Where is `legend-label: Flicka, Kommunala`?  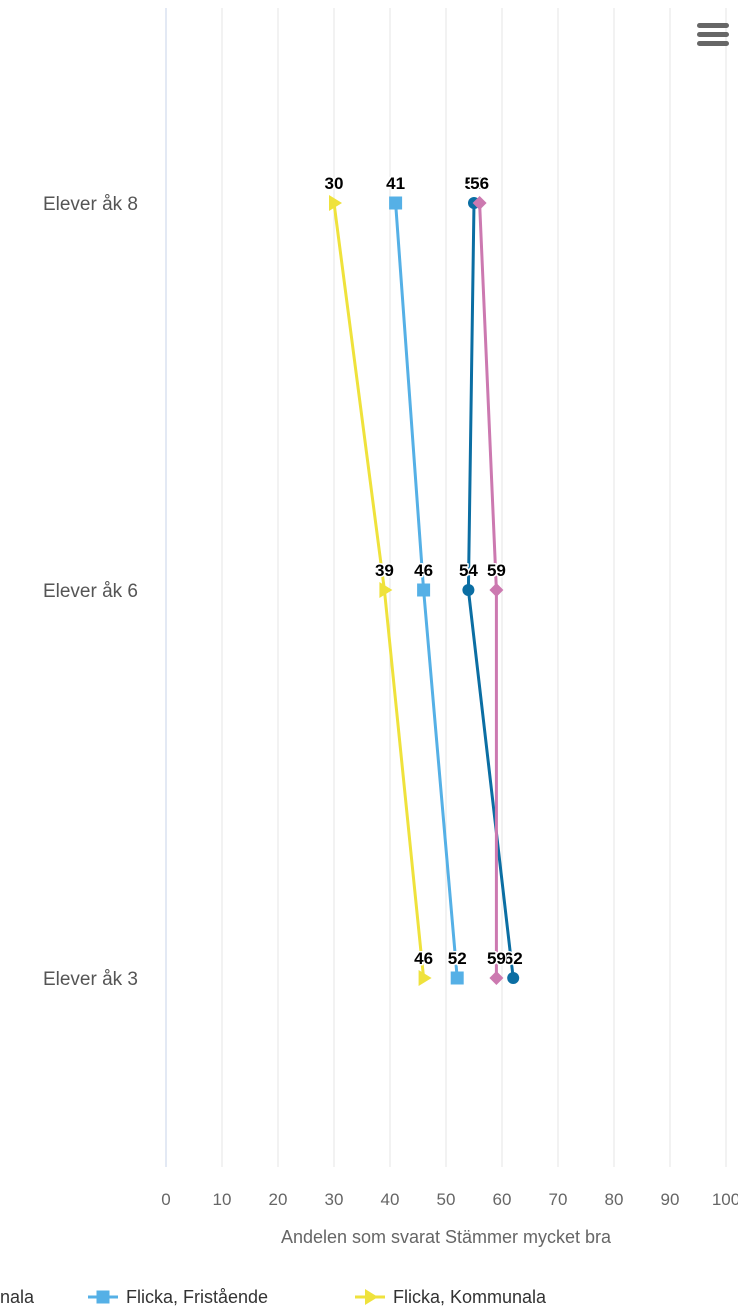
legend-label: Flicka, Kommunala is located at coordinates (470, 1297).